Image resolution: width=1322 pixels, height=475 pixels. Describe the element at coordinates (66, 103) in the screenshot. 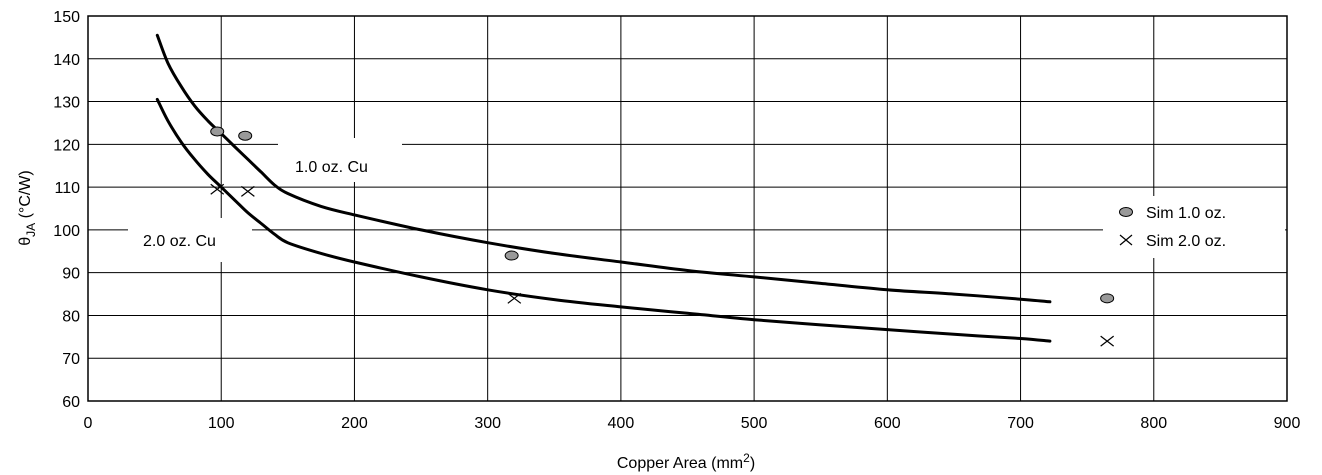

I see `y-tick-label: 130` at that location.